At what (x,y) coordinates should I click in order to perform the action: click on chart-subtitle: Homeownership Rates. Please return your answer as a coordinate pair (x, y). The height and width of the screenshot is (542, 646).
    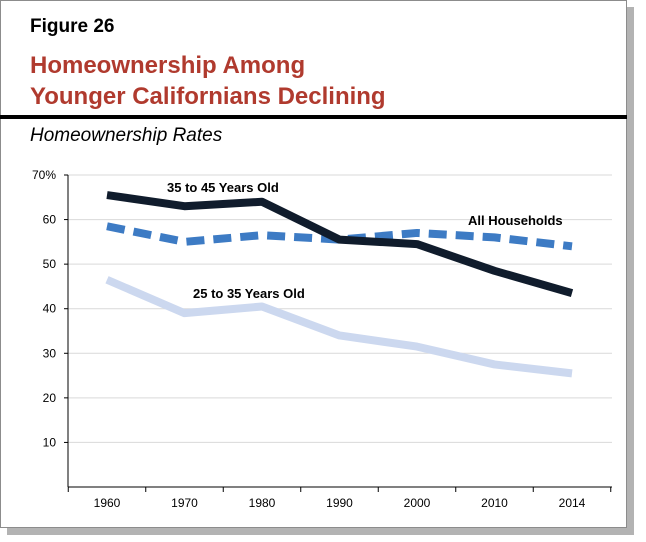
    Looking at the image, I should click on (126, 135).